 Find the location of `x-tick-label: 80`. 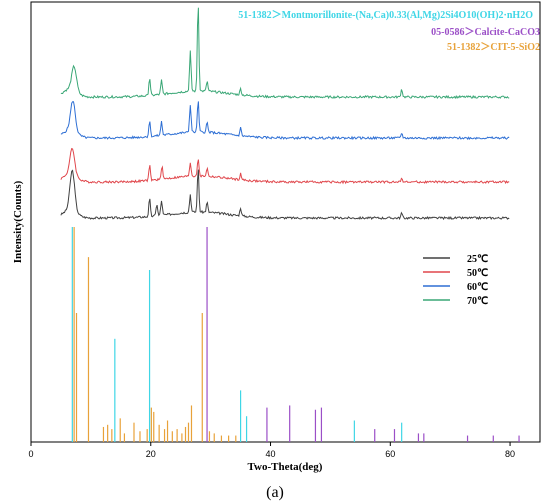

x-tick-label: 80 is located at coordinates (510, 454).